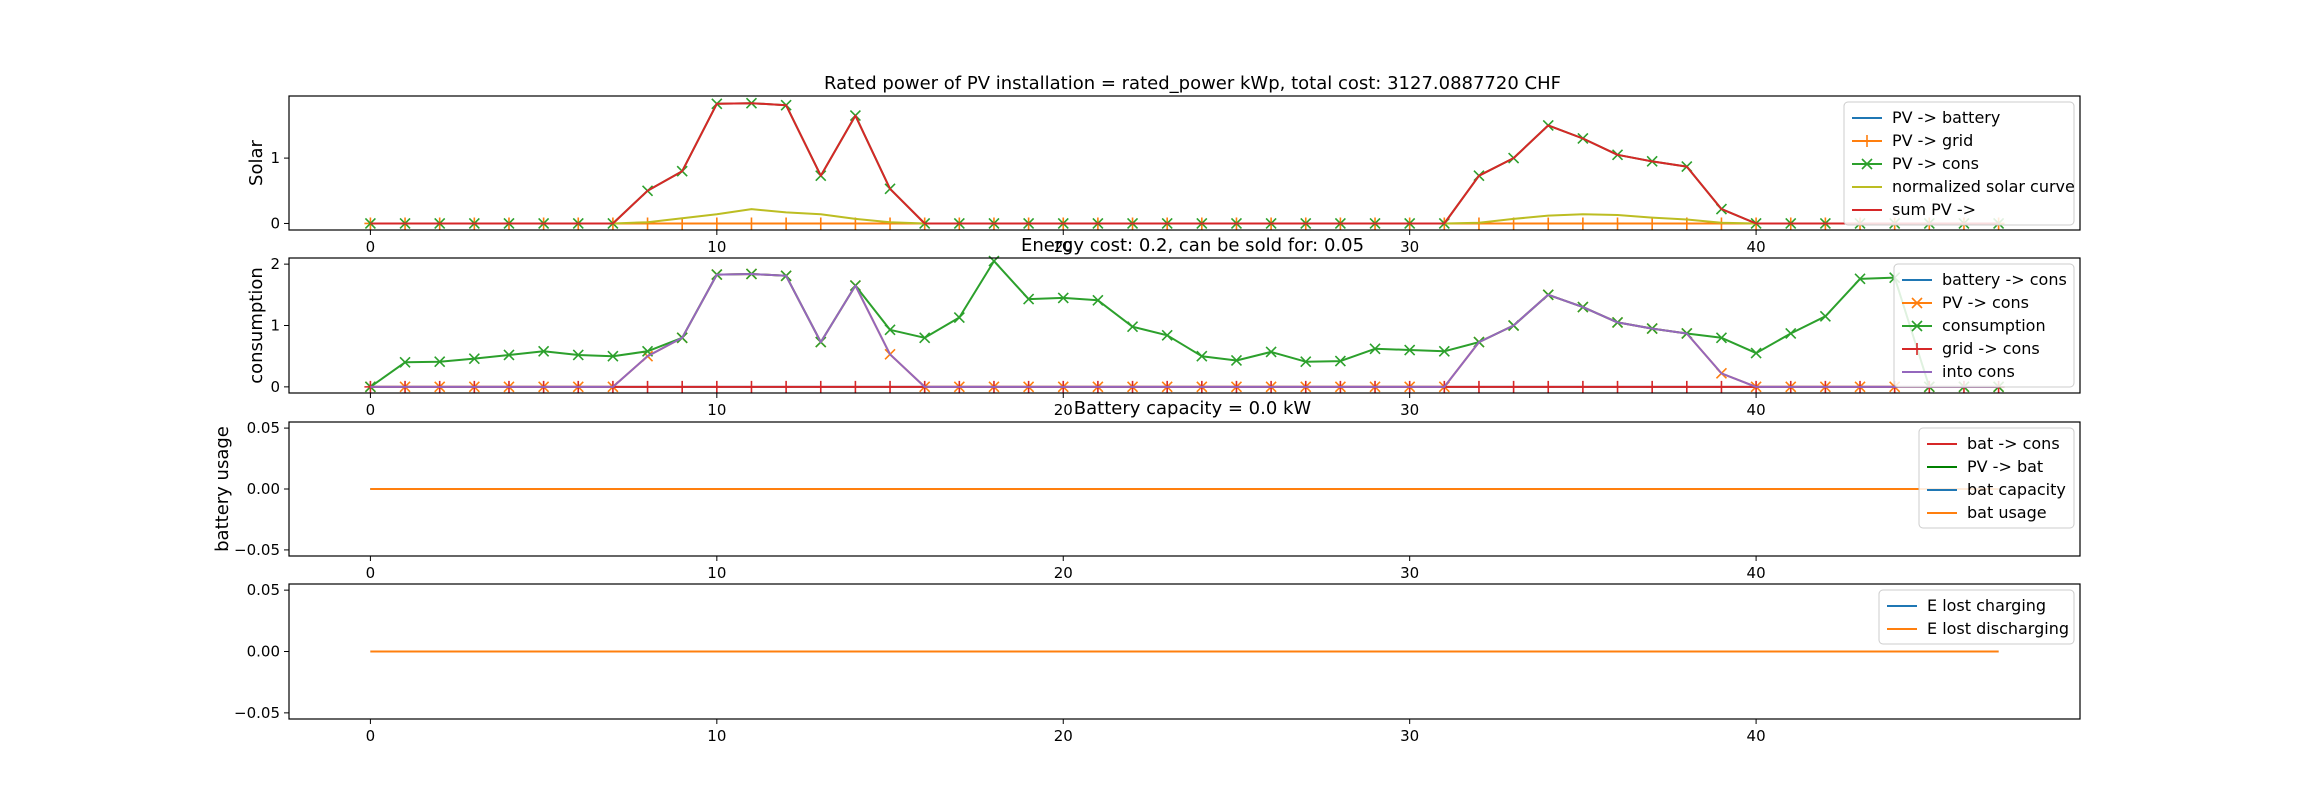 This screenshot has width=2304, height=806. I want to click on legend-label-bat-capacity: bat capacity, so click(2016, 489).